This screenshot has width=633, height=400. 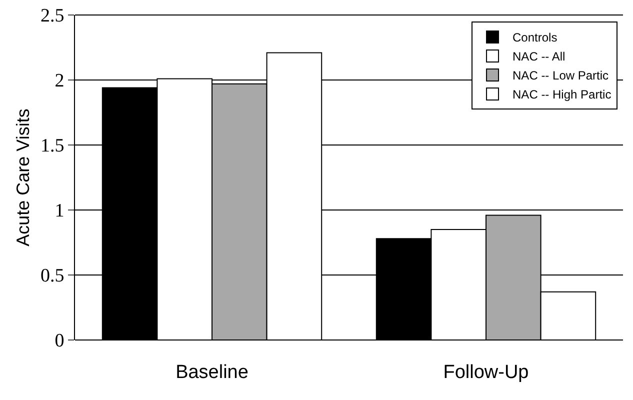 I want to click on legend-label: Controls, so click(x=535, y=37).